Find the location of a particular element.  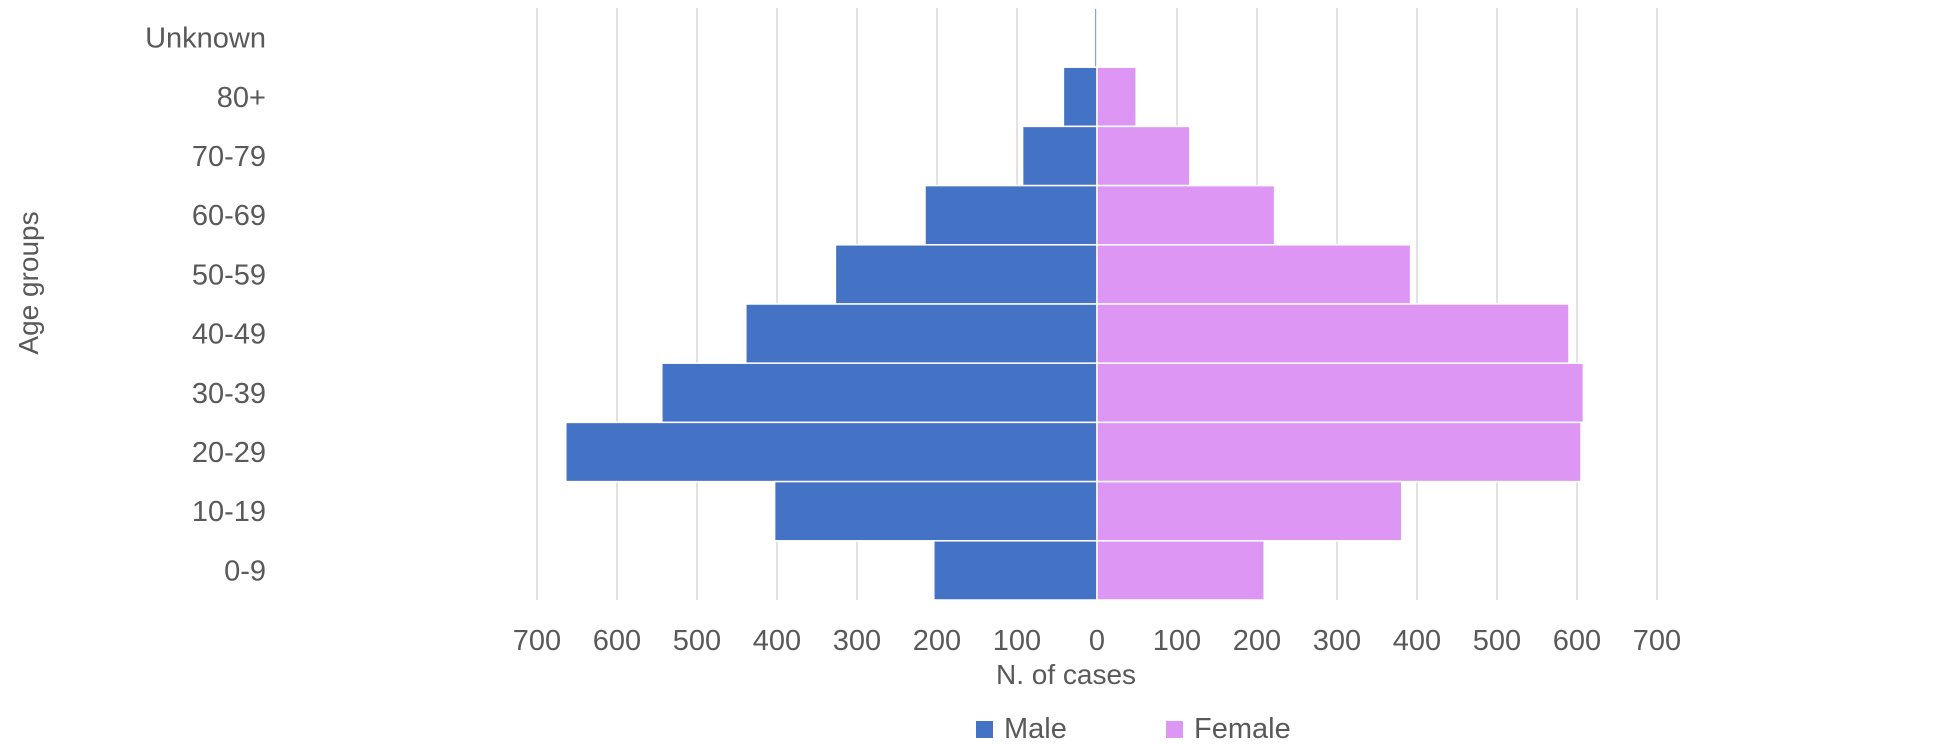

y-axis-title: Age groups is located at coordinates (28, 282).